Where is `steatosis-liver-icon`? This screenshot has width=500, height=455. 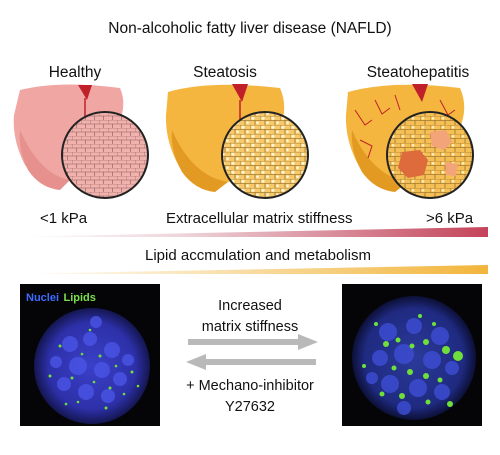 steatosis-liver-icon is located at coordinates (237, 141).